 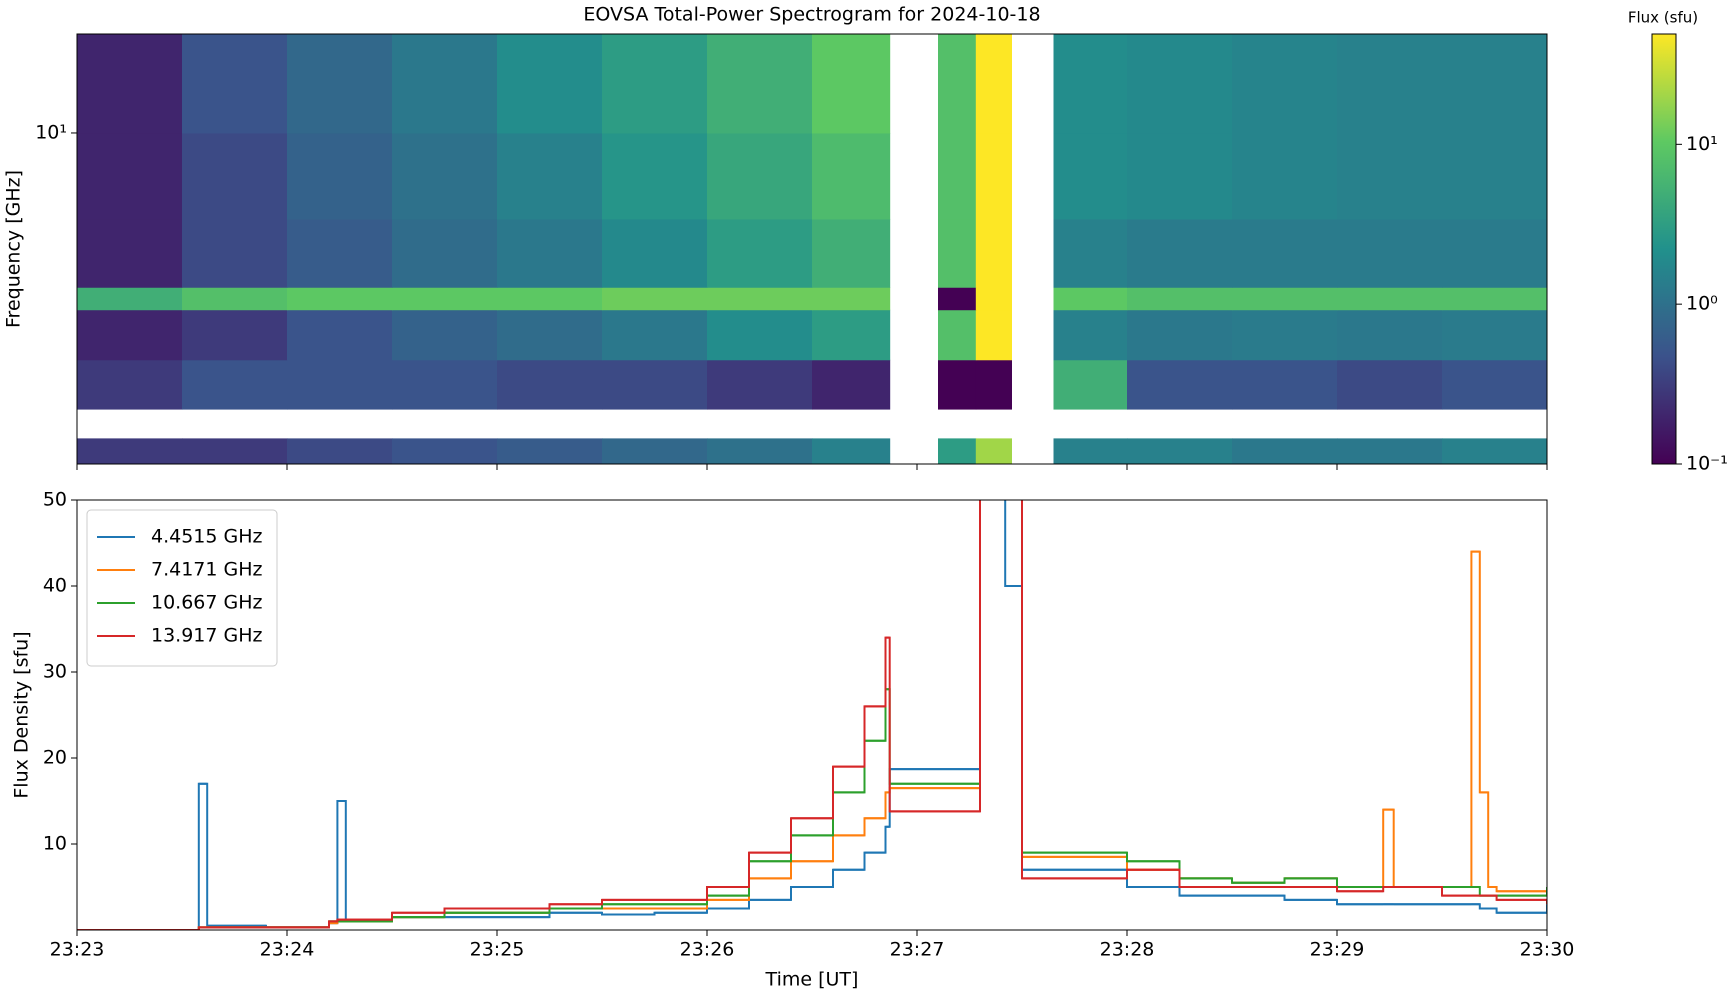 I want to click on y-tick-label: 50, so click(x=55, y=500).